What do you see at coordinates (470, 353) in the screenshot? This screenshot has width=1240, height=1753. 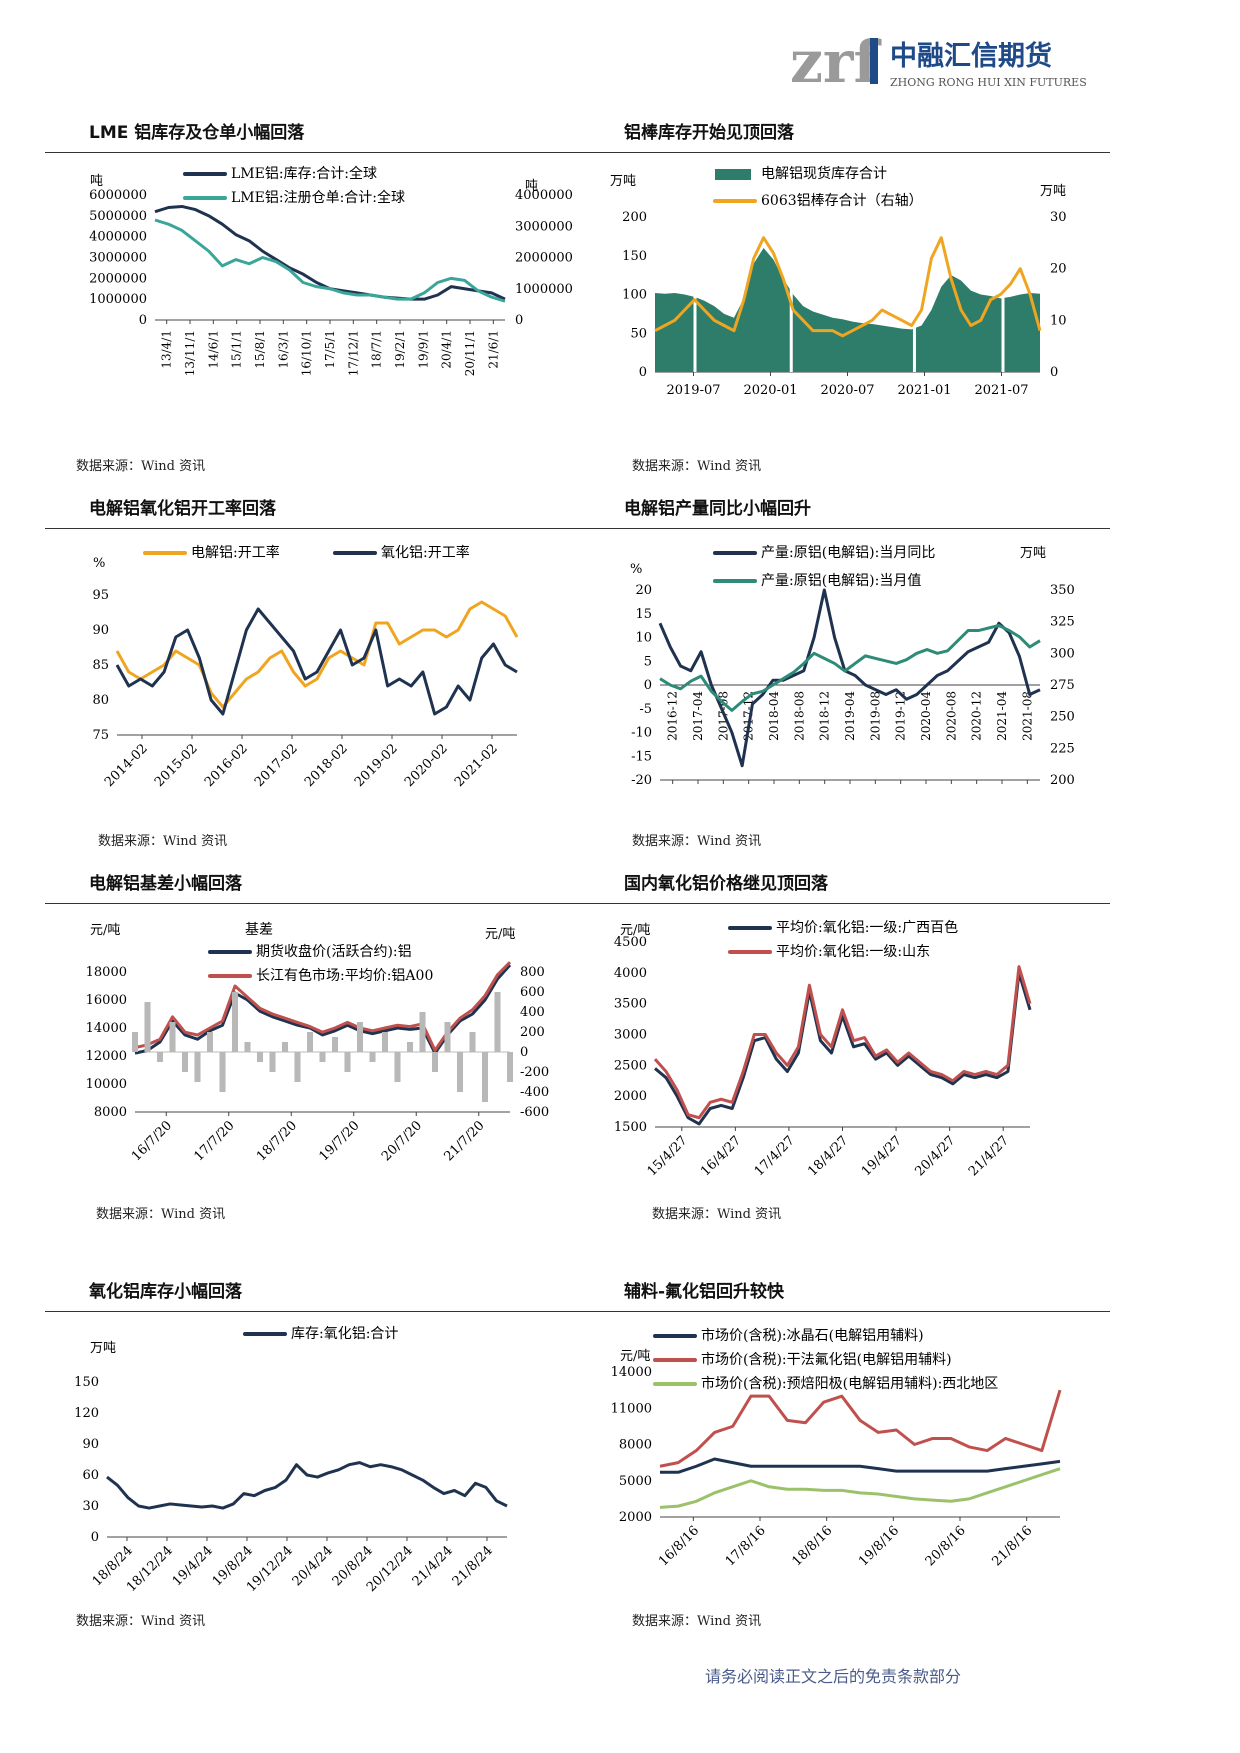 I see `x-tick-label: 20/11/1` at bounding box center [470, 353].